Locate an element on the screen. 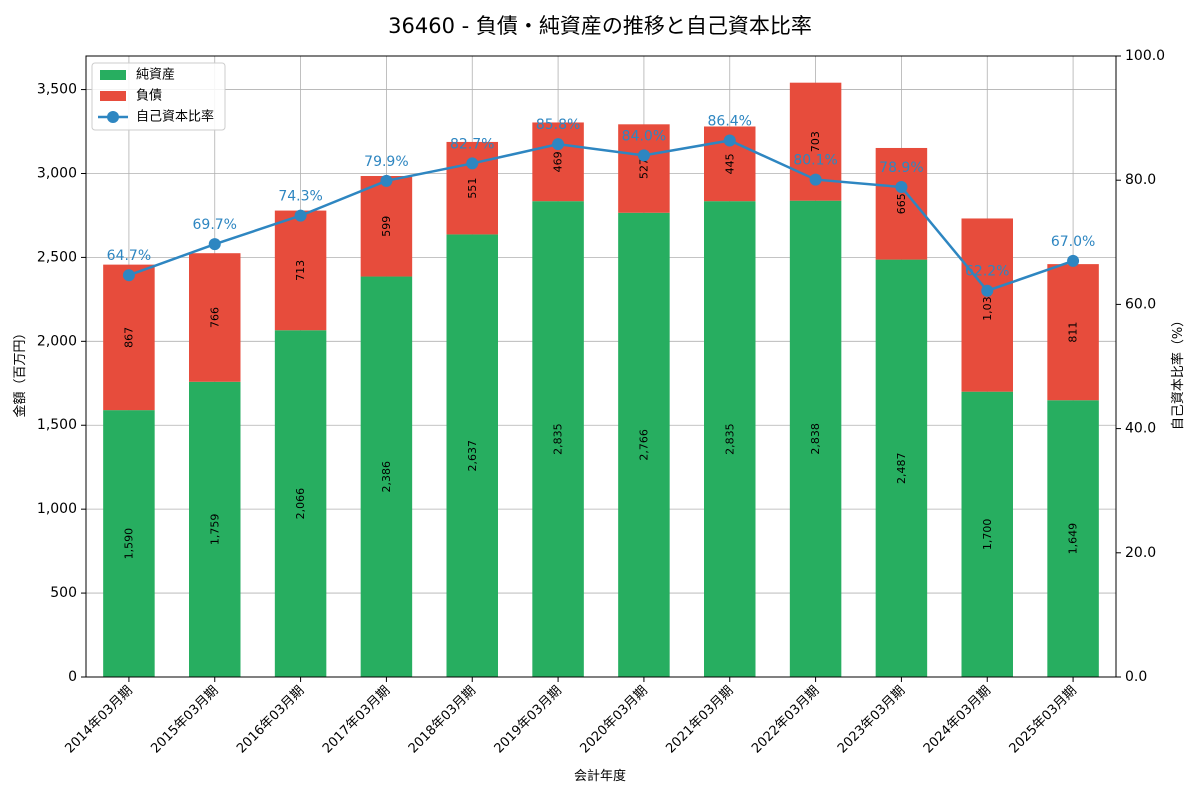  bar-label-liabilities: 469 is located at coordinates (558, 161).